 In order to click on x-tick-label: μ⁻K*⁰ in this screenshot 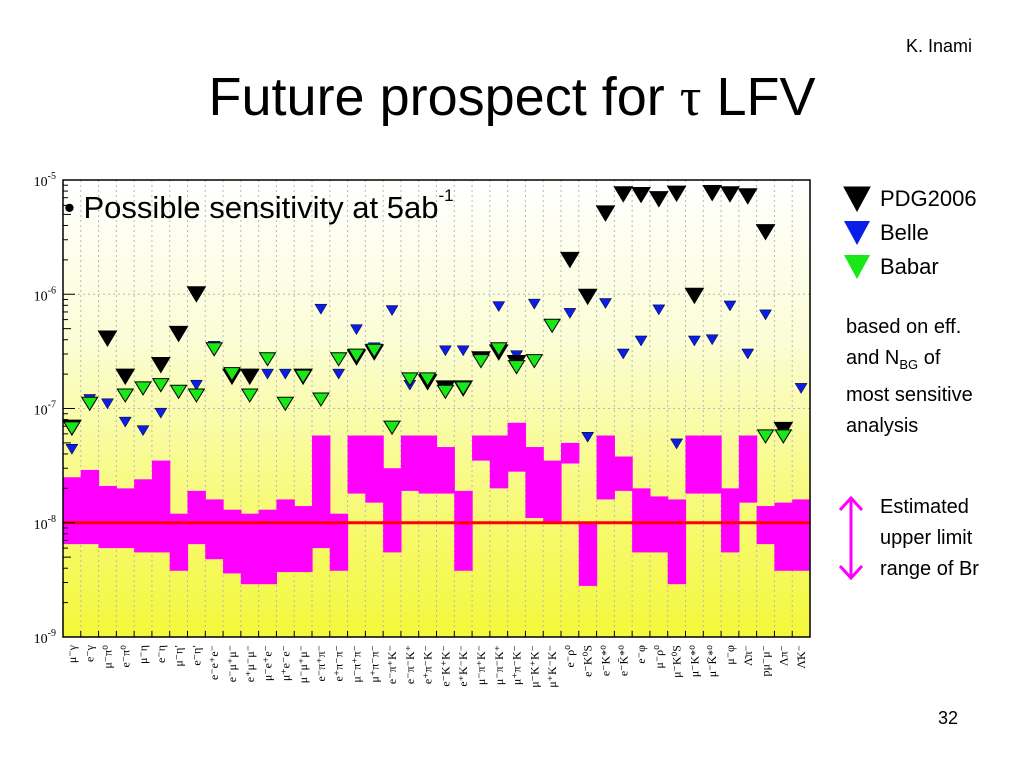, I will do `click(694, 661)`.